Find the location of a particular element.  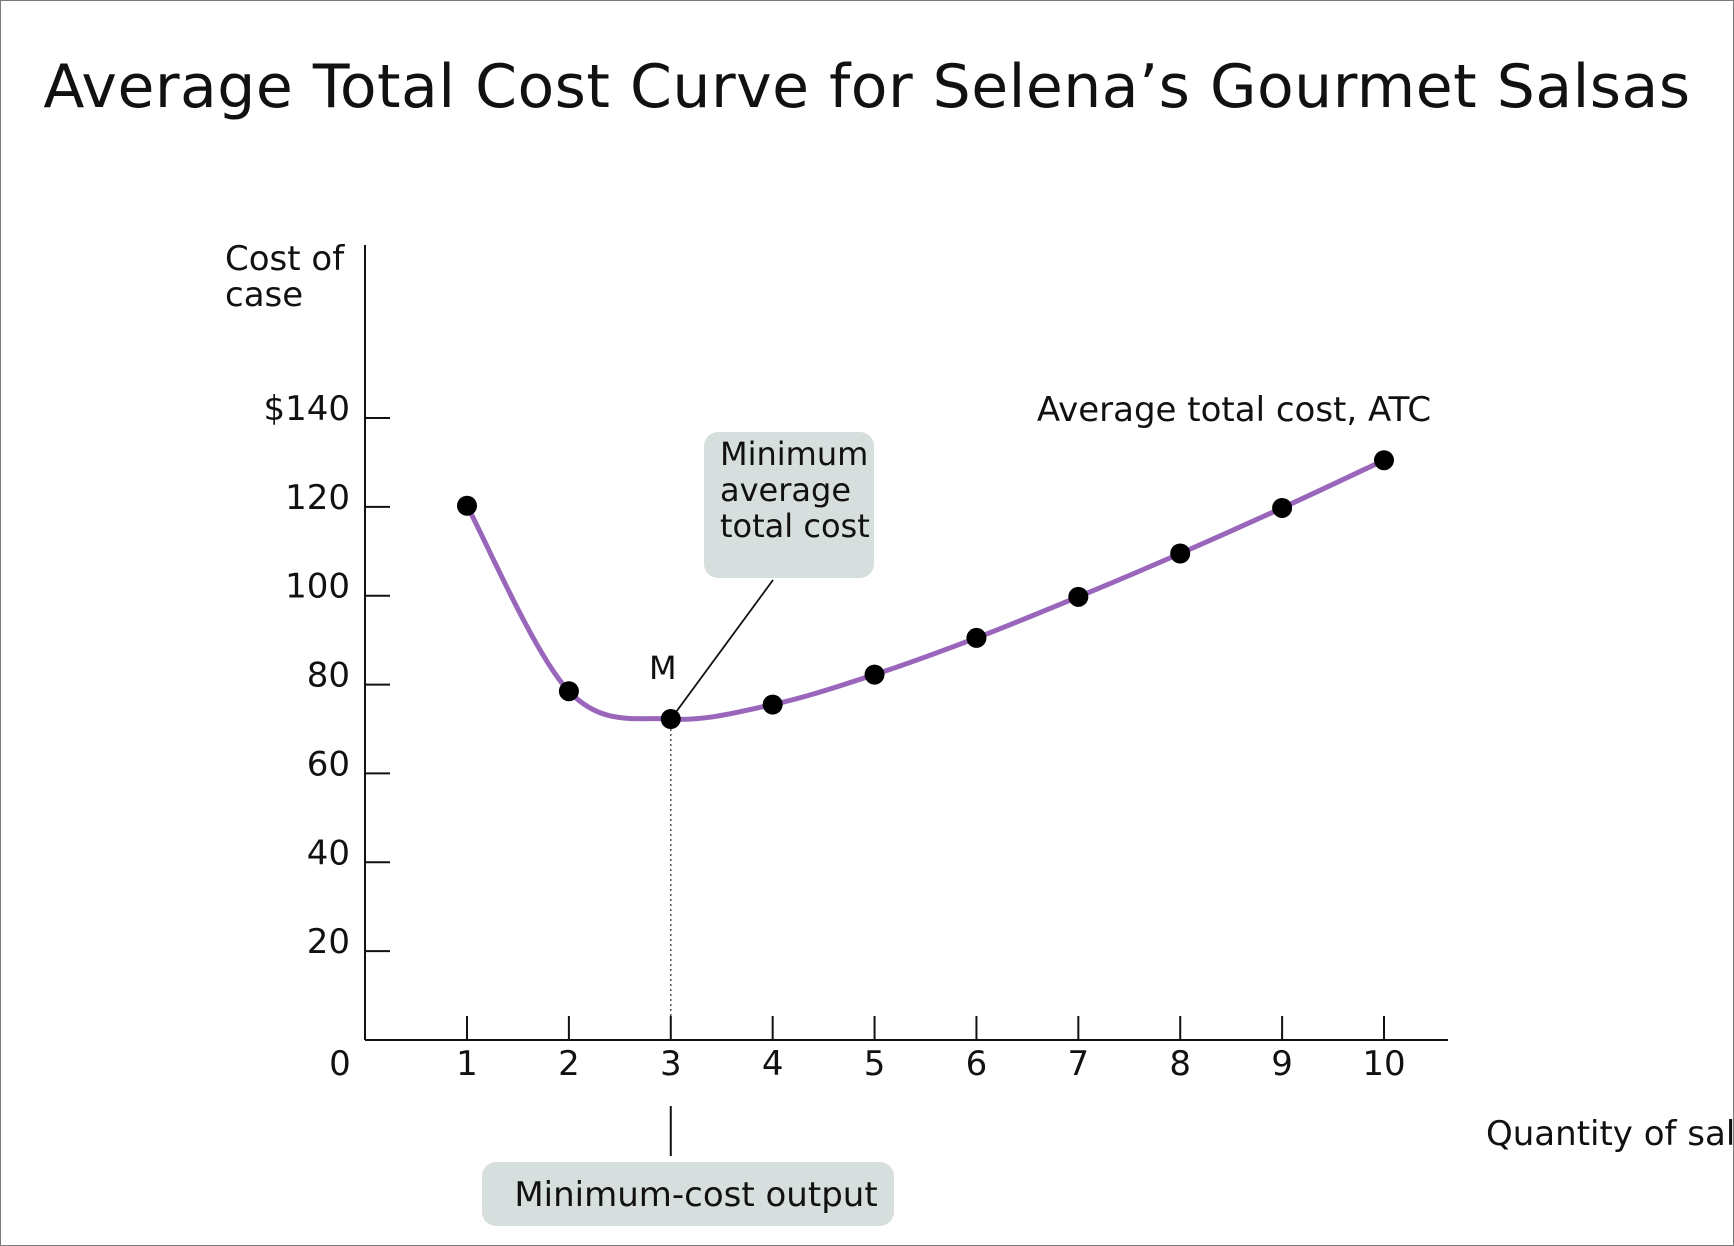

x-tick-label: 10 is located at coordinates (1383, 1064).